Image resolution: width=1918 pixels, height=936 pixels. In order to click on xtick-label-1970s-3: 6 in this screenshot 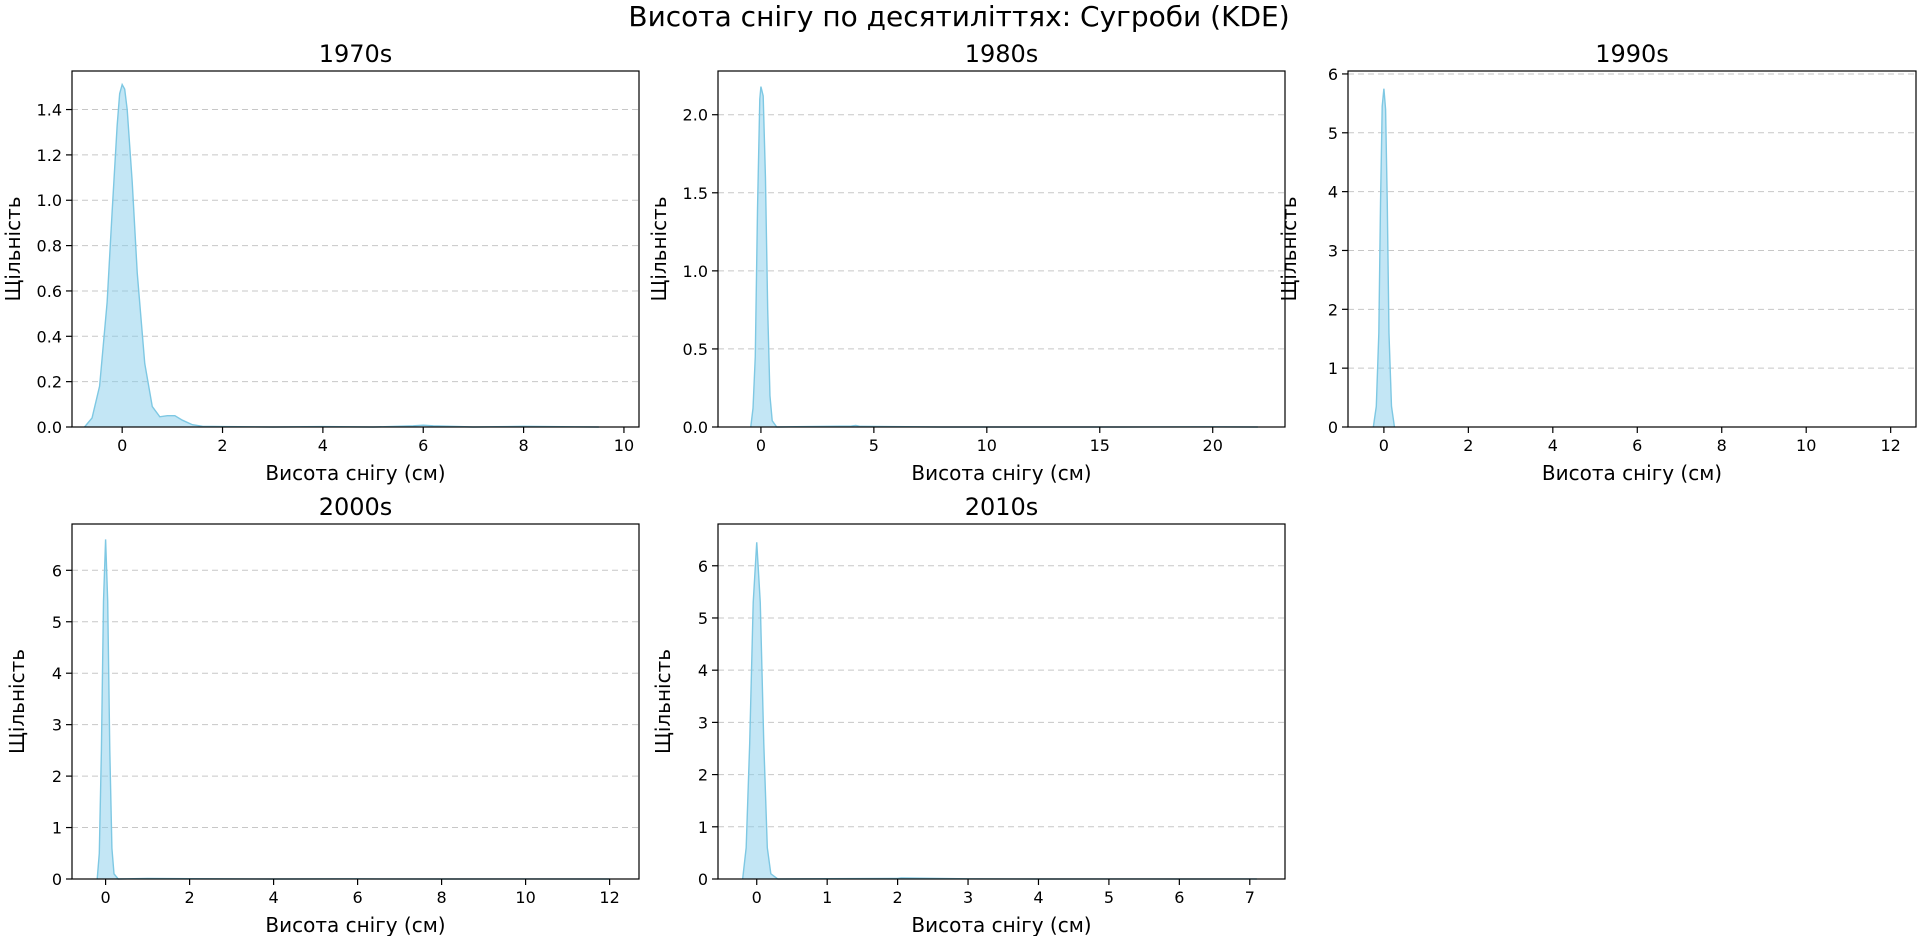, I will do `click(423, 445)`.